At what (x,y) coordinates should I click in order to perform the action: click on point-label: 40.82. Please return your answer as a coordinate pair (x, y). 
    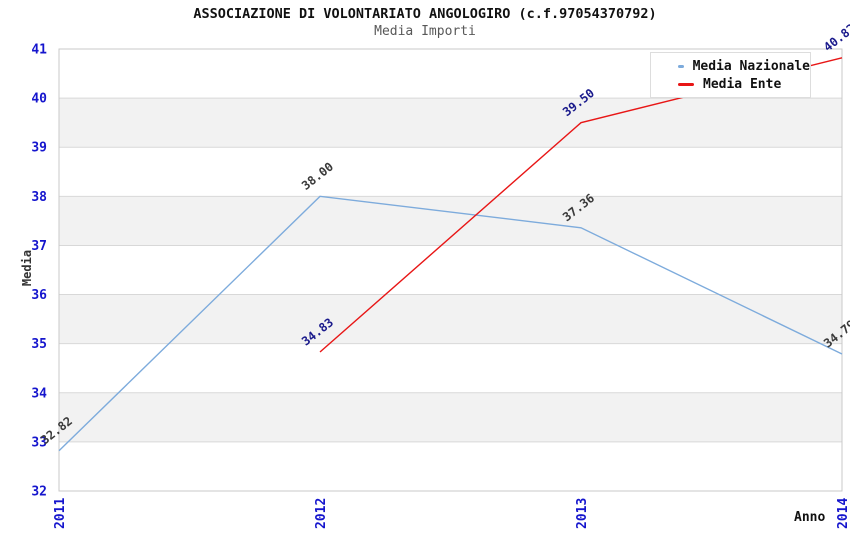
    Looking at the image, I should click on (835, 37).